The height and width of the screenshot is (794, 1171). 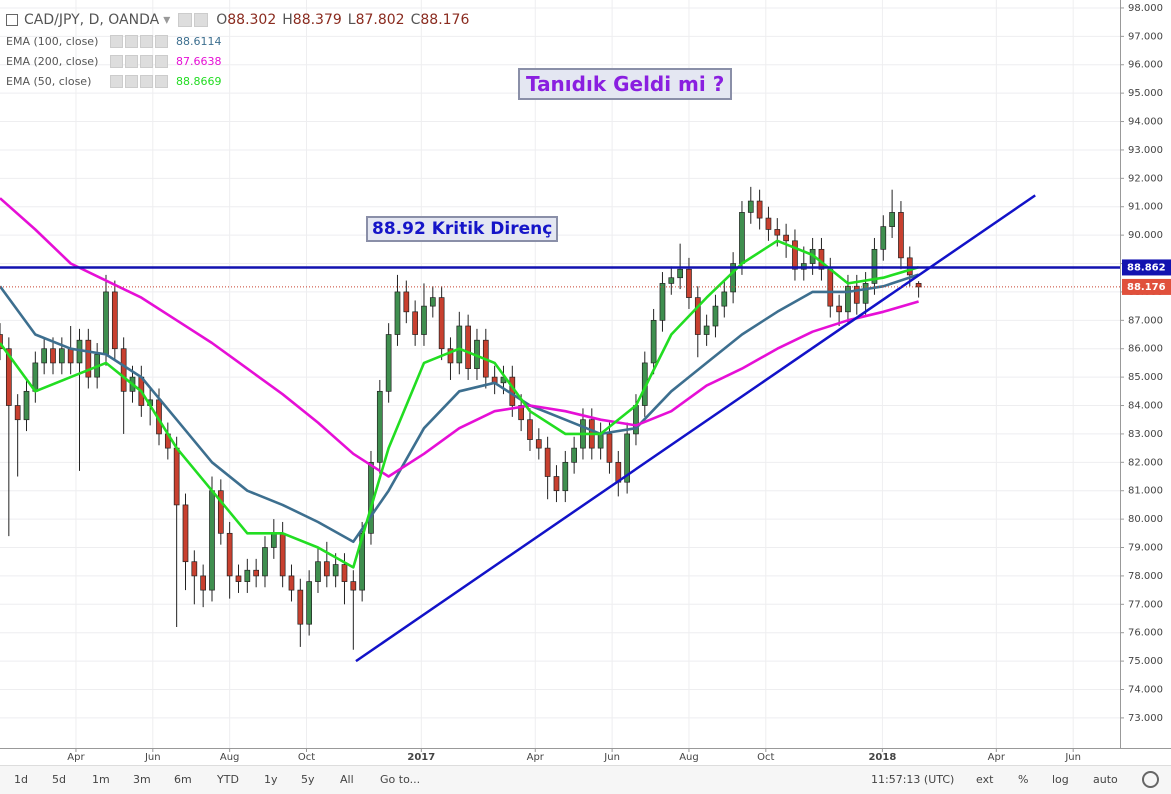 I want to click on y-tick-label: 84.000, so click(x=1145, y=406).